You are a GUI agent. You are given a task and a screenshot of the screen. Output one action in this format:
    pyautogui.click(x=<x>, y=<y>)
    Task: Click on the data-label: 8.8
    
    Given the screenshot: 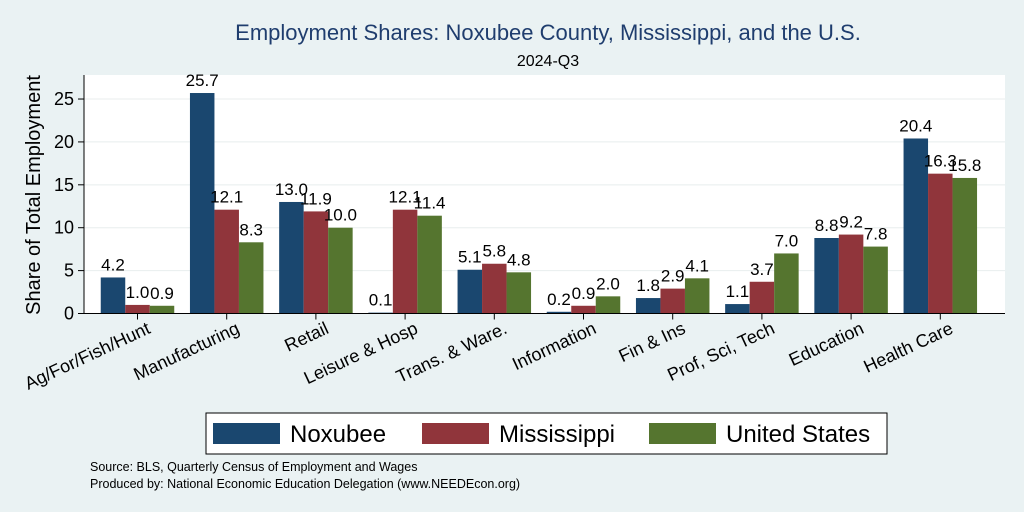 What is the action you would take?
    pyautogui.click(x=827, y=225)
    